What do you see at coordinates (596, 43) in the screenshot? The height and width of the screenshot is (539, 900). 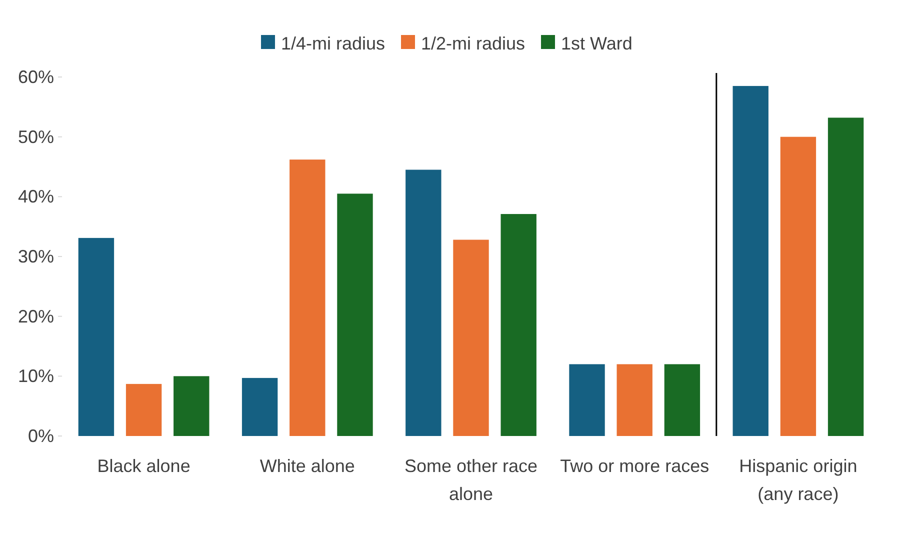 I see `legend-label: 1st Ward` at bounding box center [596, 43].